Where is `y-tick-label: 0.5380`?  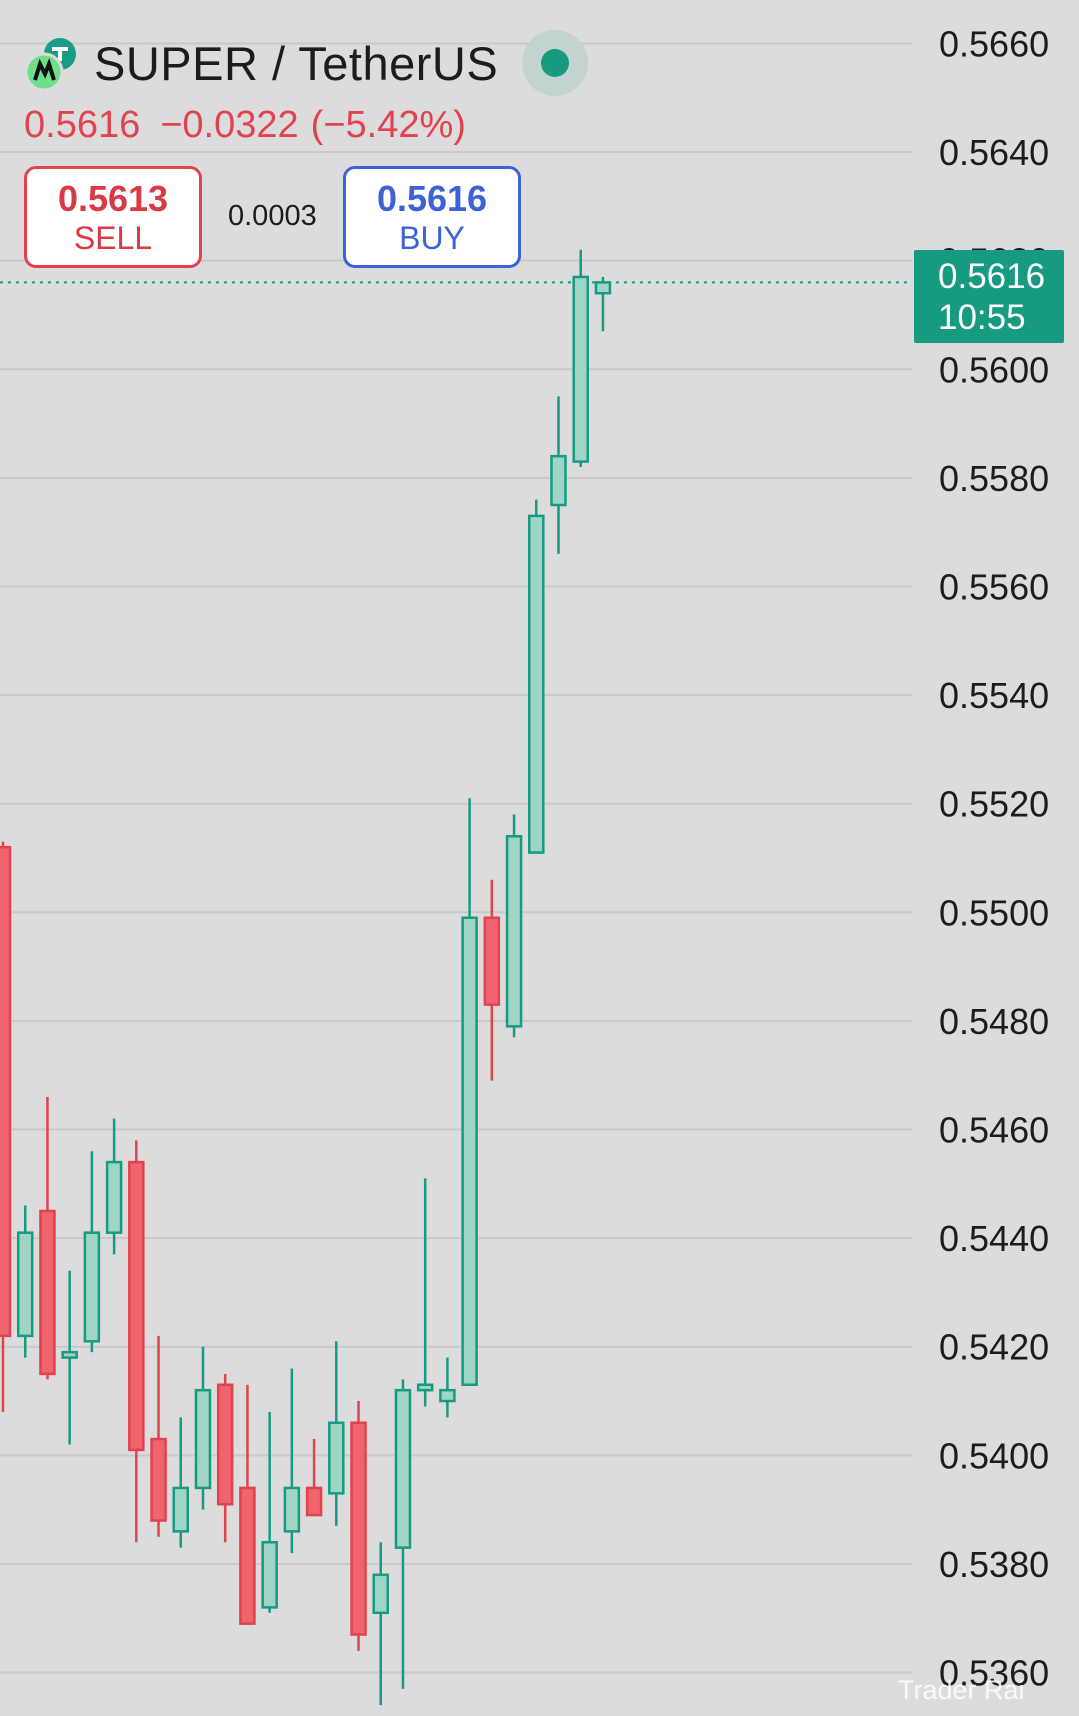 y-tick-label: 0.5380 is located at coordinates (994, 1564).